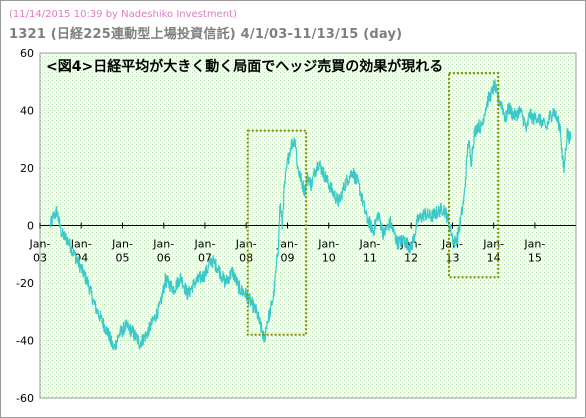  Describe the element at coordinates (122, 251) in the screenshot. I see `x-tick-label: Jan-05` at that location.